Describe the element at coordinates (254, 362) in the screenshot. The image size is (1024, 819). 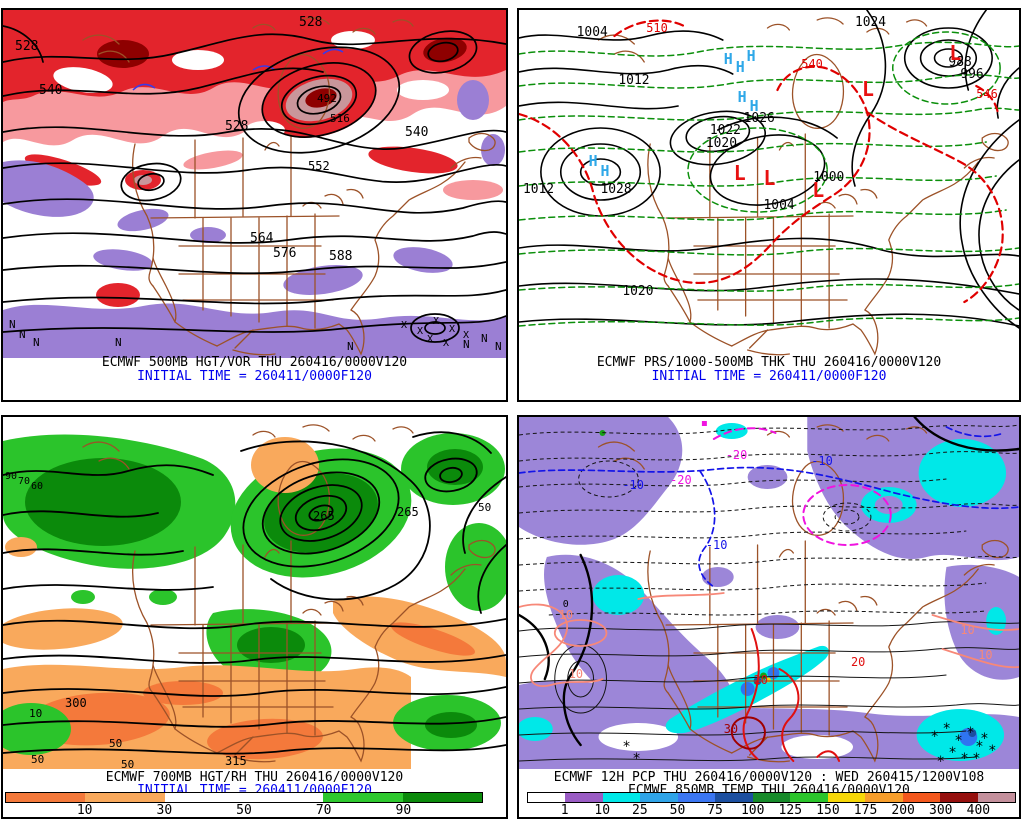
I see `caption-500mb-line1: ECMWF 500MB HGT/VOR THU 260416/0000V120` at that location.